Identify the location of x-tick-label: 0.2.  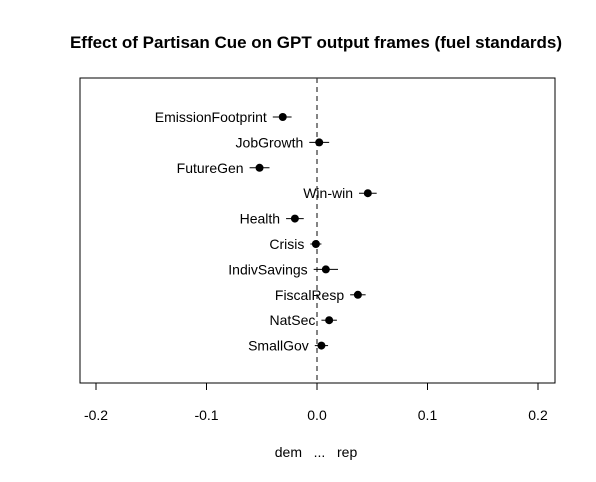
(538, 415).